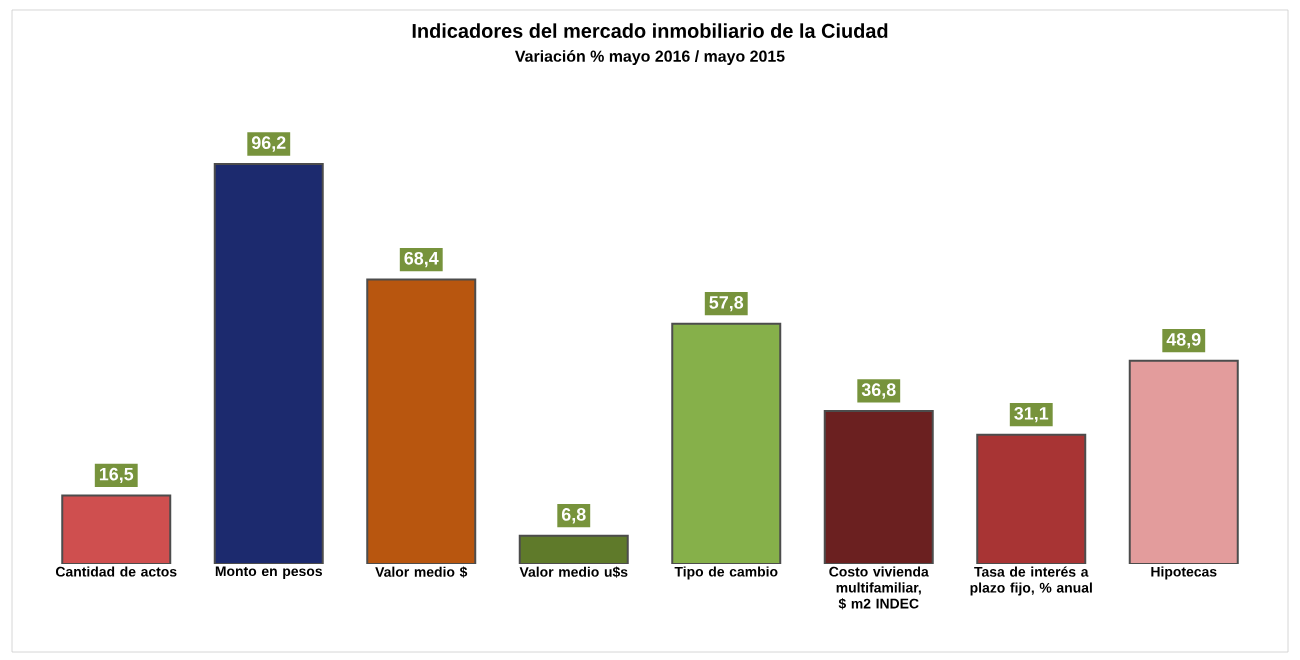  What do you see at coordinates (573, 516) in the screenshot?
I see `data-label: 6,8` at bounding box center [573, 516].